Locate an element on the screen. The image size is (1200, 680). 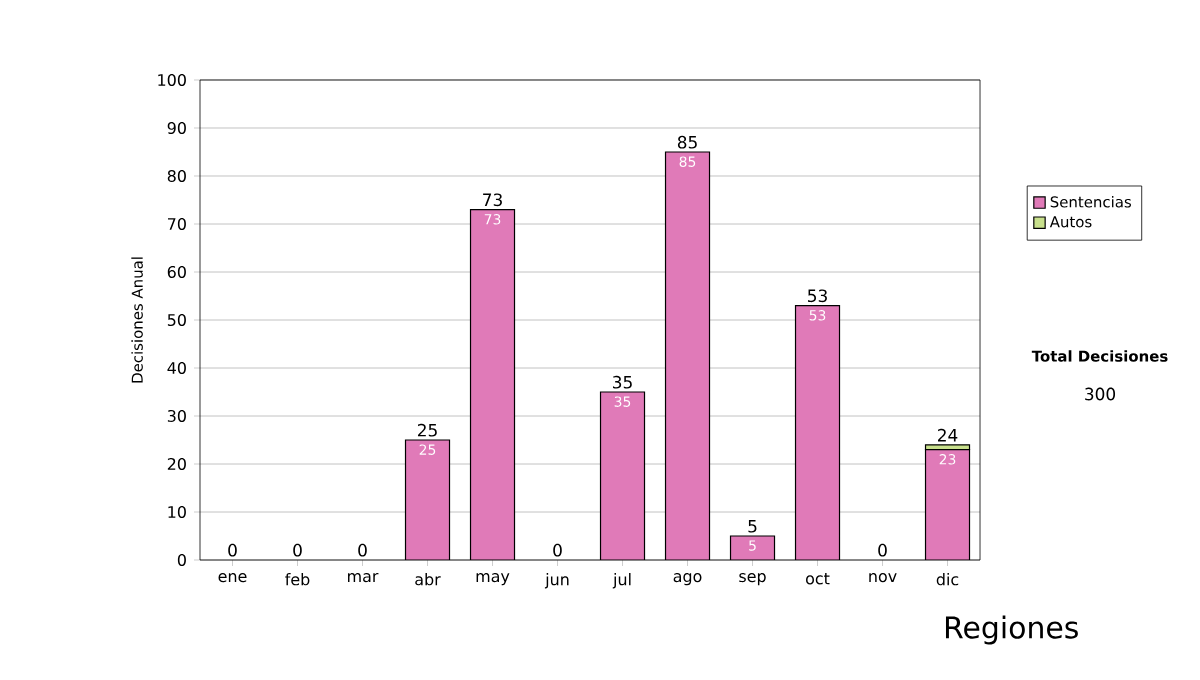
total-label: 85 is located at coordinates (687, 142).